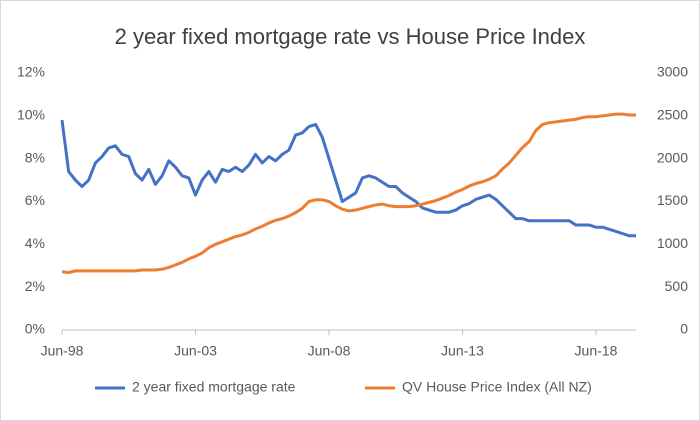 This screenshot has width=700, height=421. I want to click on y-tick-label: 6%, so click(35, 200).